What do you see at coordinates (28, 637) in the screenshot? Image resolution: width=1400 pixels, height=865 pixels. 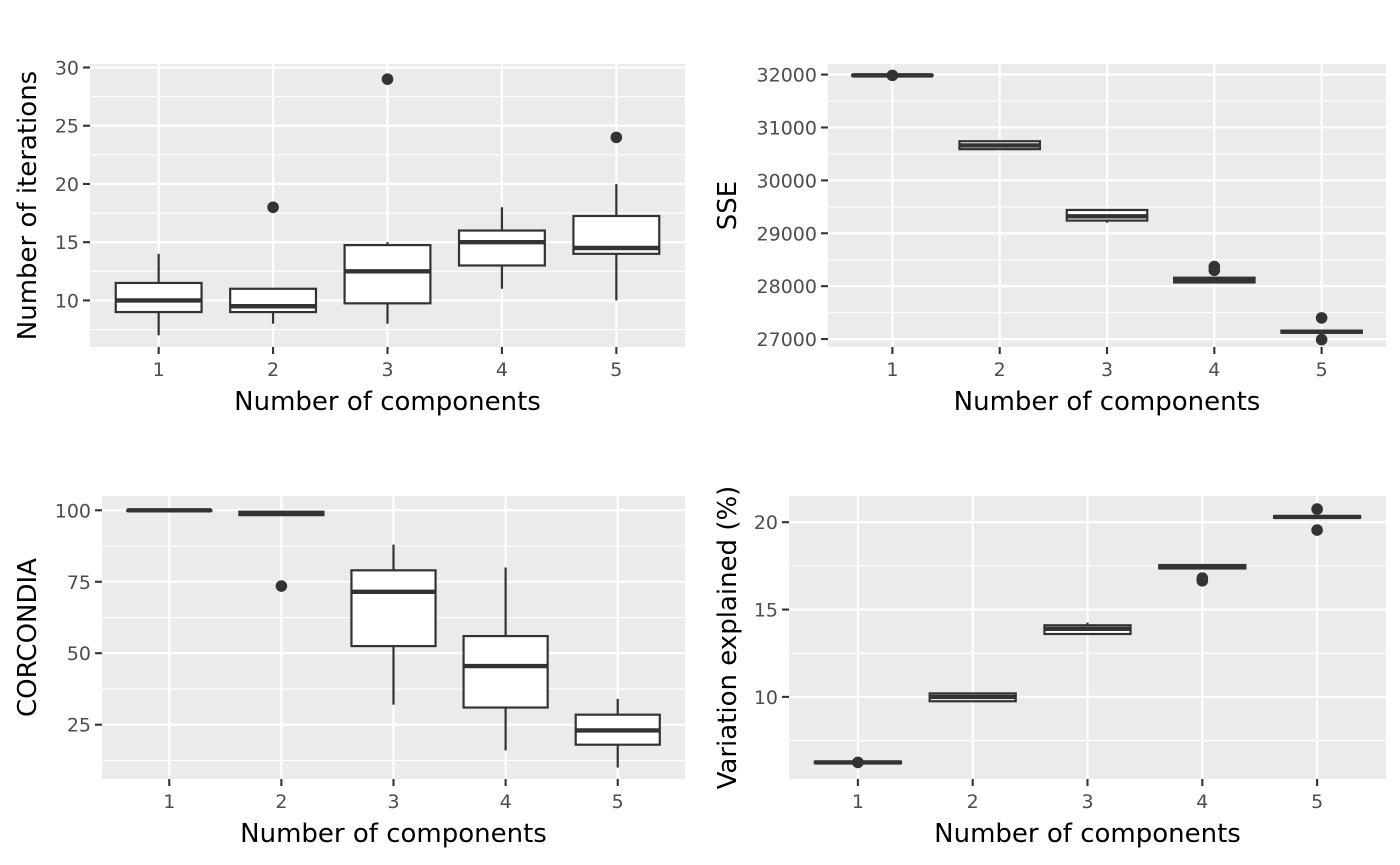 I see `y-axis-title: CORCONDIA` at bounding box center [28, 637].